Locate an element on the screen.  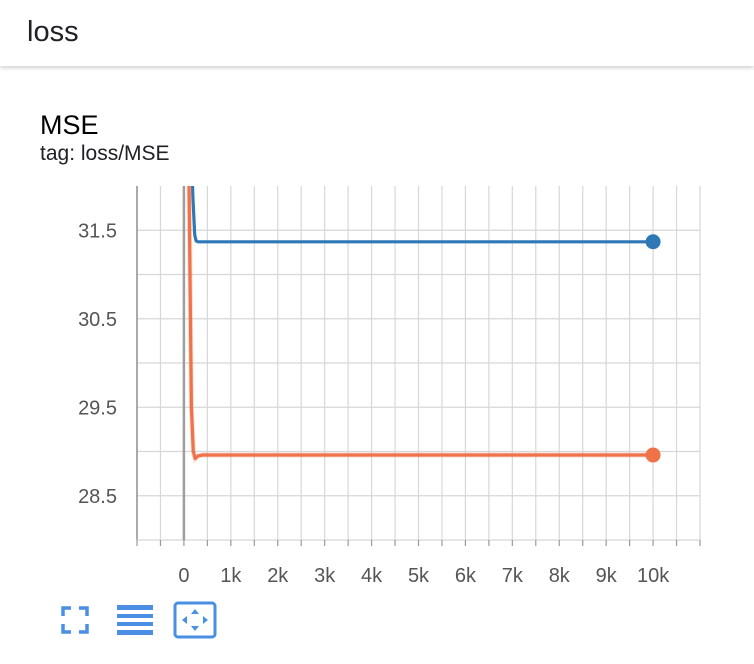
x-tick-label: 1k is located at coordinates (231, 576).